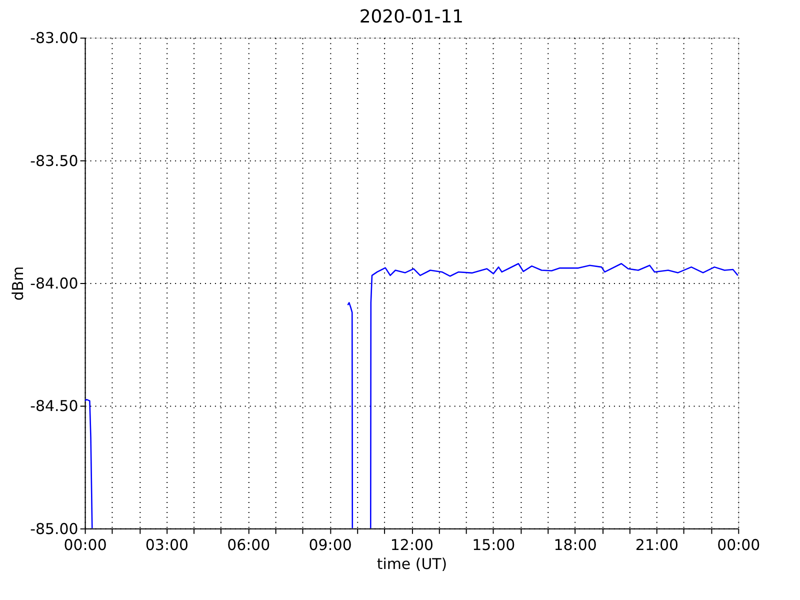 The width and height of the screenshot is (800, 600). Describe the element at coordinates (248, 545) in the screenshot. I see `x-tick-label: 06:00` at that location.